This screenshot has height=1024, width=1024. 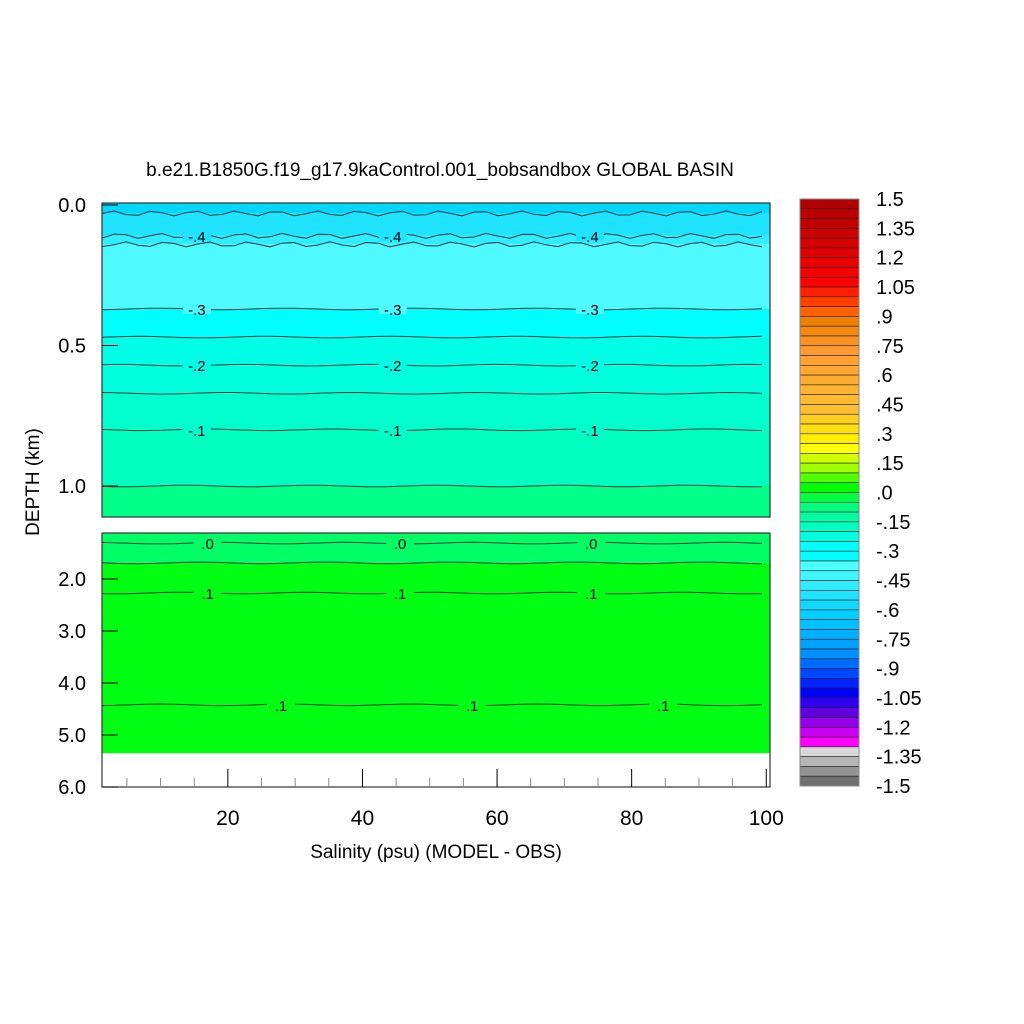 What do you see at coordinates (72, 487) in the screenshot?
I see `y-tick-label: 1.0` at bounding box center [72, 487].